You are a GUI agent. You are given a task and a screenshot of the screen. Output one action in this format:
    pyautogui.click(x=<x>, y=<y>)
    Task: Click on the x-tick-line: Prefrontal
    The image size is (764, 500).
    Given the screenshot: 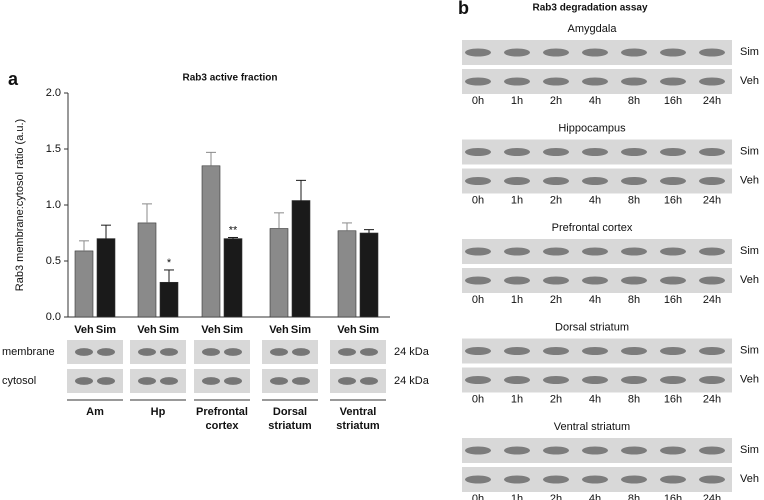 What is the action you would take?
    pyautogui.click(x=222, y=412)
    